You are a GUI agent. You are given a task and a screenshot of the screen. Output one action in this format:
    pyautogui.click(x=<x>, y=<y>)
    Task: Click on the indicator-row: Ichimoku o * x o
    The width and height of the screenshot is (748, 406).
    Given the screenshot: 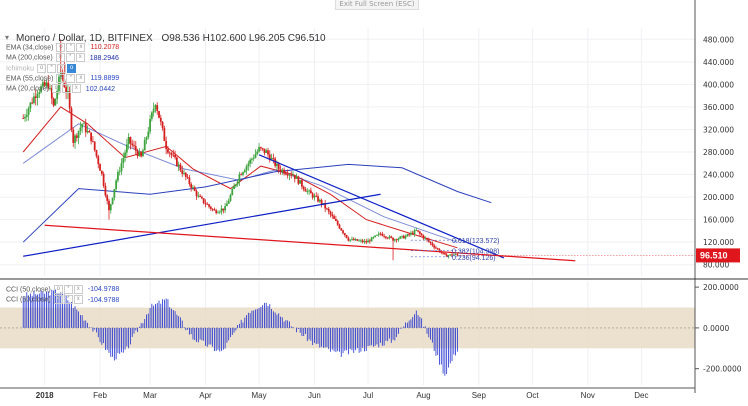 What is the action you would take?
    pyautogui.click(x=62, y=68)
    